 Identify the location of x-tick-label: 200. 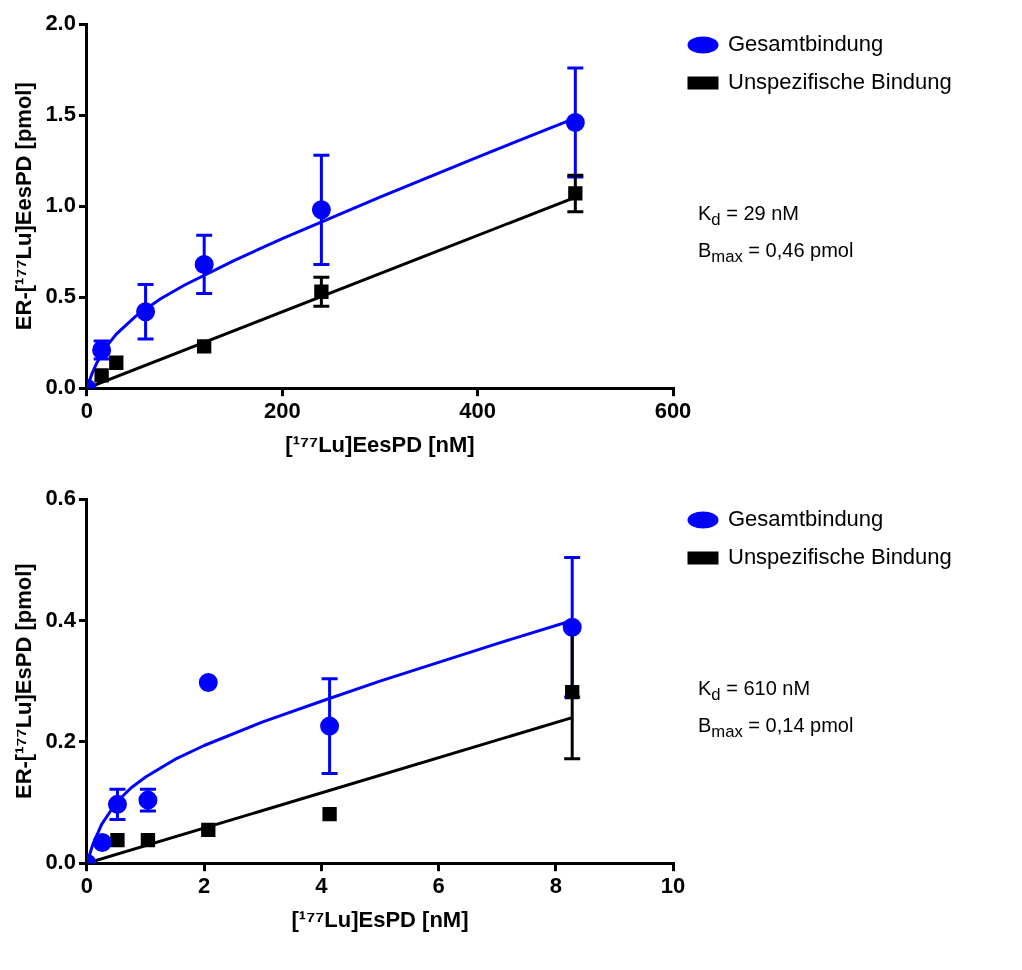
(282, 411).